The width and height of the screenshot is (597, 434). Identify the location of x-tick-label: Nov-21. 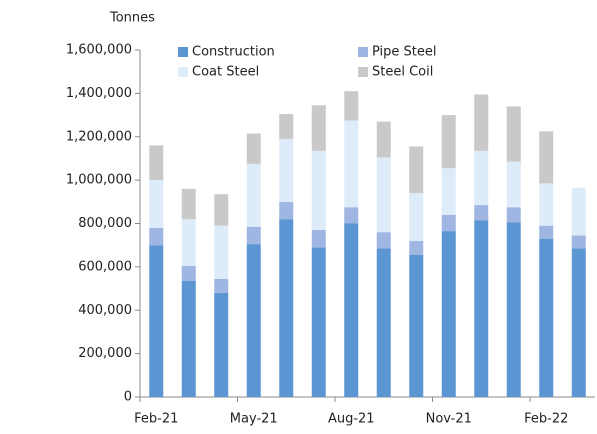
(449, 419).